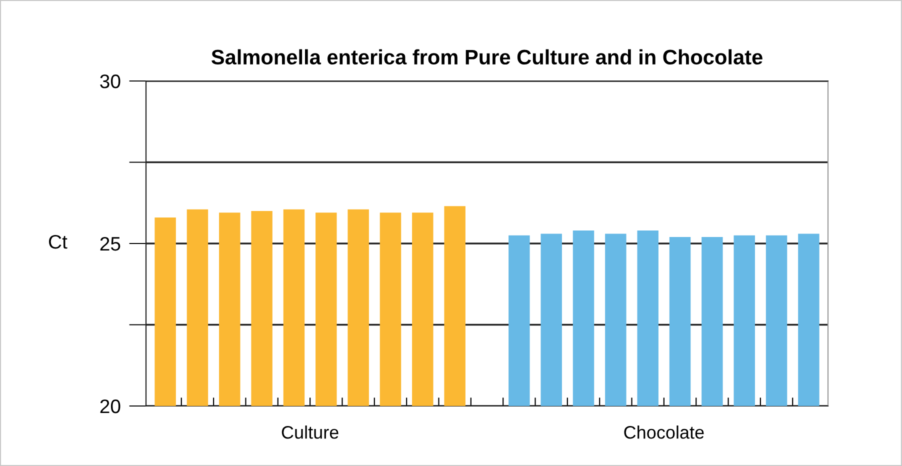 The width and height of the screenshot is (902, 466). Describe the element at coordinates (487, 57) in the screenshot. I see `chart-title: Salmonella enterica from Pure Culture and in Chocolate` at that location.